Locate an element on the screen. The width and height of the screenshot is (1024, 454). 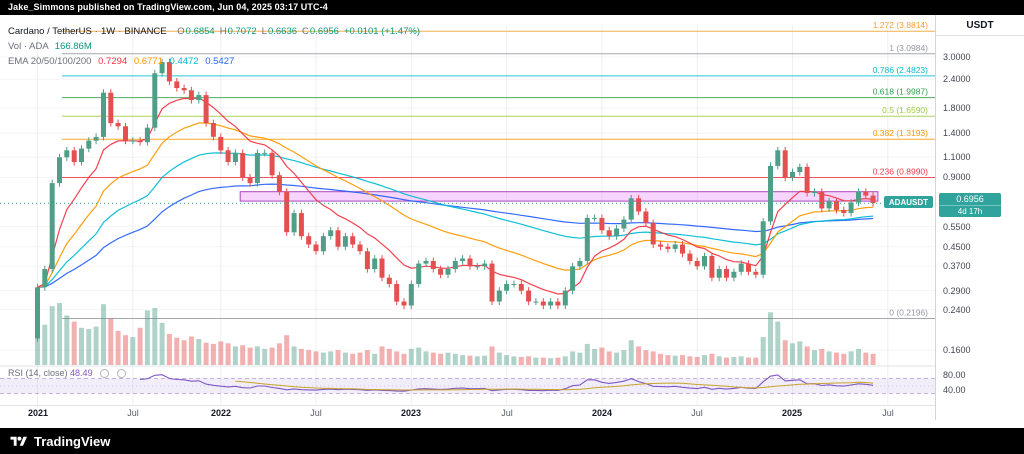
footer-bar: TradingView is located at coordinates (512, 441).